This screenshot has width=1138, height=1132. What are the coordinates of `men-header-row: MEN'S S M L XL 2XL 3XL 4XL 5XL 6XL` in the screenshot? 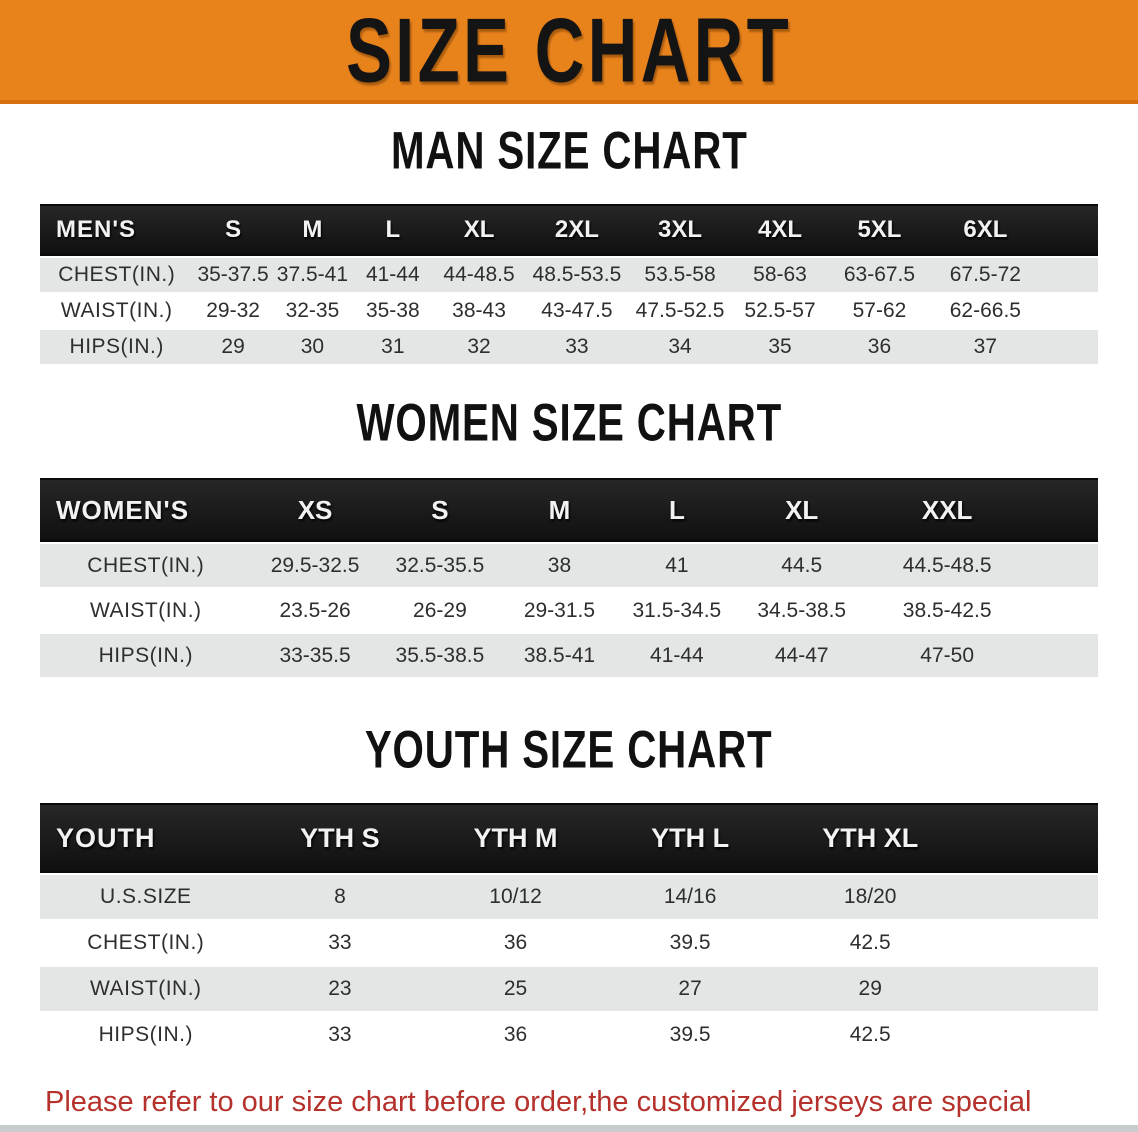 It's located at (569, 230).